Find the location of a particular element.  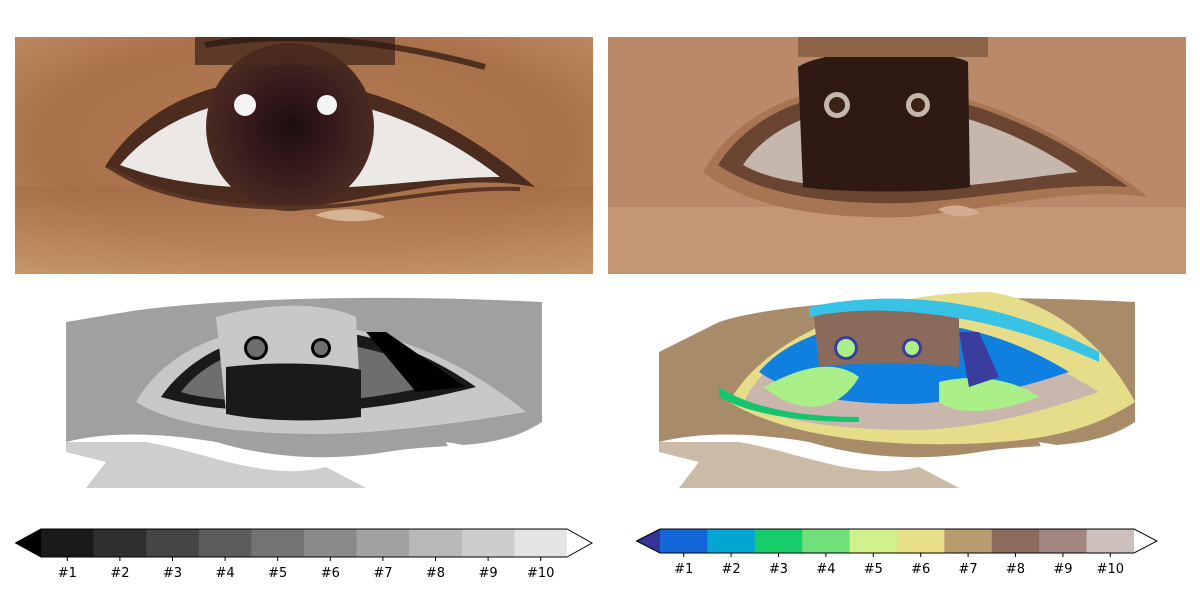

gray-colorbar: #1 #2 #3 #4 #5 #6 #7 #8 #9 #10 is located at coordinates (304, 558).